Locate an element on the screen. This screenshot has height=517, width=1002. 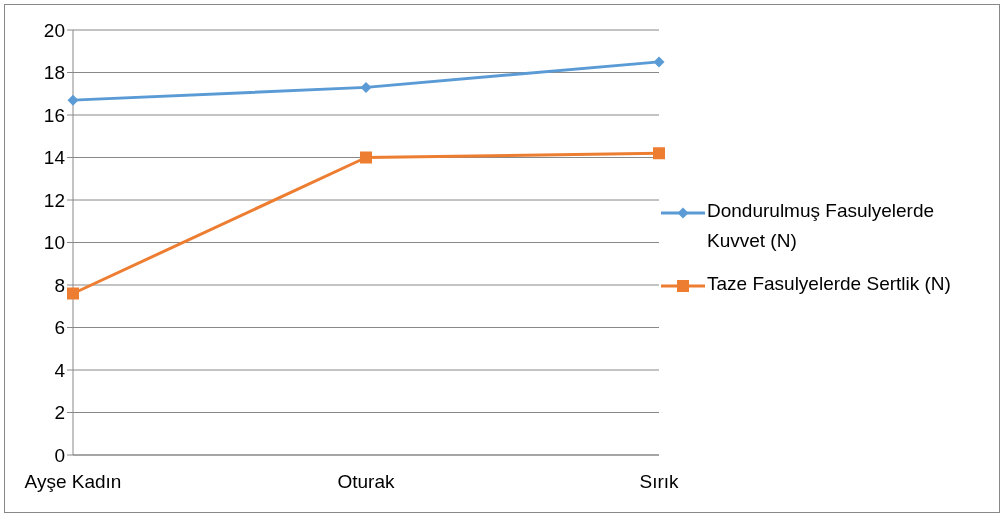
x-tick-label: Sırık is located at coordinates (659, 482).